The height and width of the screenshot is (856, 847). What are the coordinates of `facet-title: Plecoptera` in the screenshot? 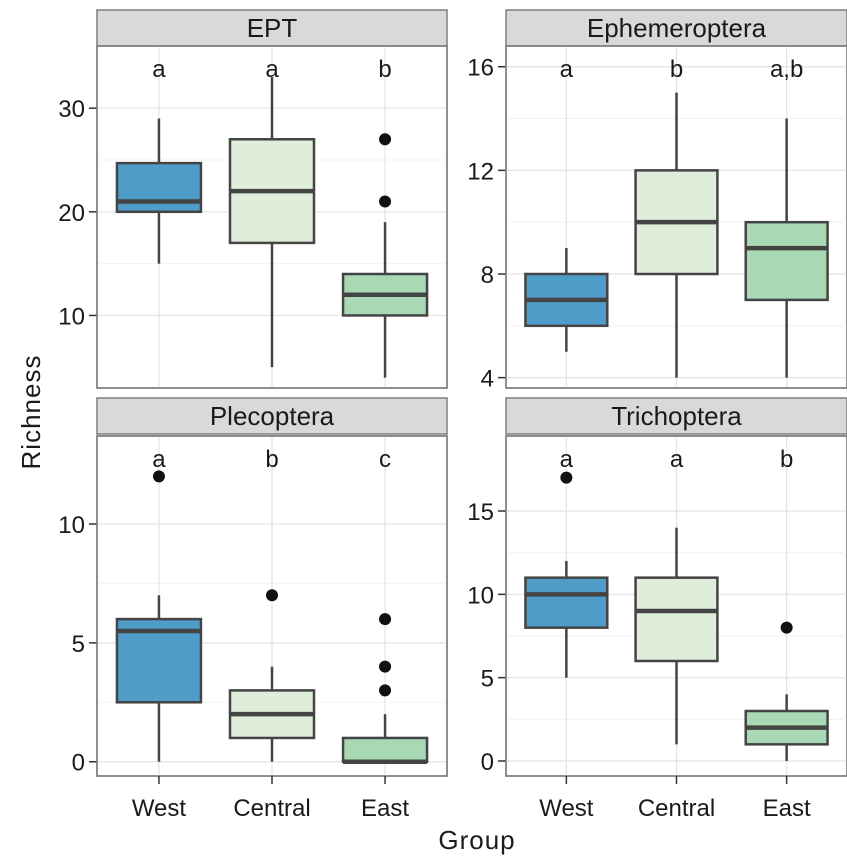 It's located at (272, 416).